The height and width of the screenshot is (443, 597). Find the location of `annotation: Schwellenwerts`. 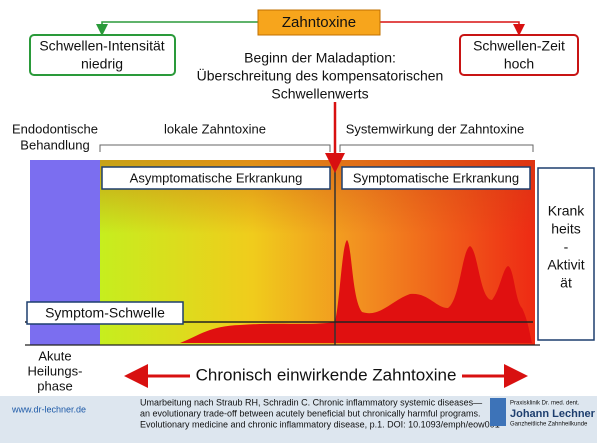

annotation: Schwellenwerts is located at coordinates (319, 94).